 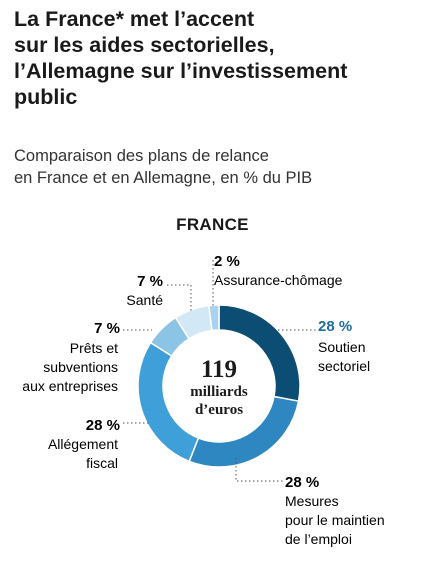 What do you see at coordinates (141, 156) in the screenshot?
I see `subtitle-line: Comparaison des plans de relance` at bounding box center [141, 156].